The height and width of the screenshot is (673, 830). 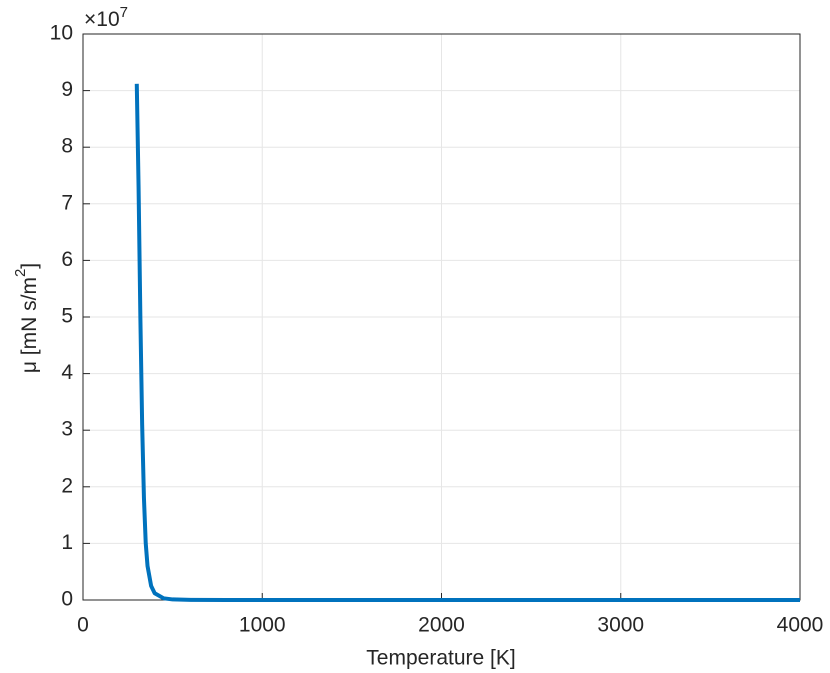 I want to click on x-tick-label: 1000, so click(x=262, y=625).